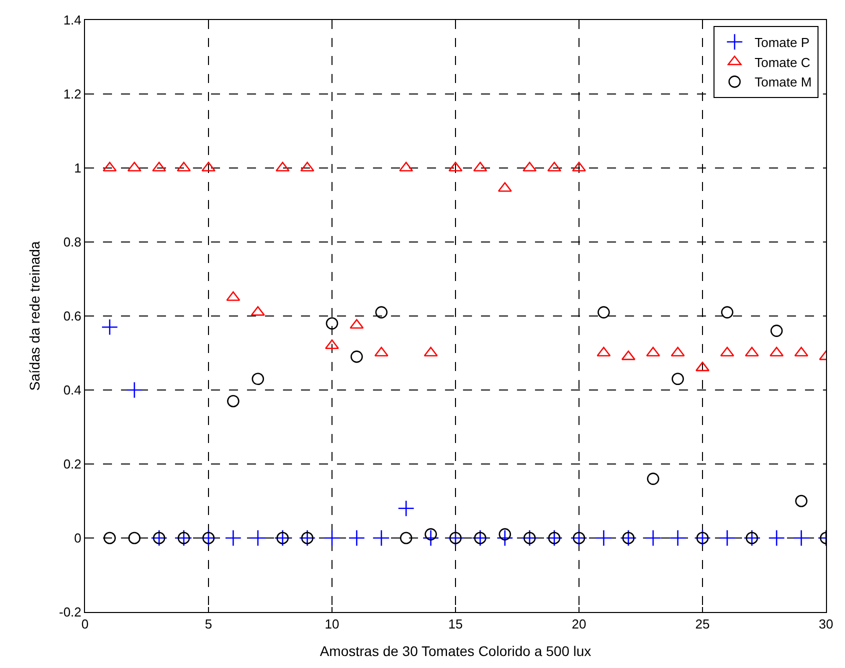 The image size is (845, 668). I want to click on x-tick-label: 10, so click(332, 624).